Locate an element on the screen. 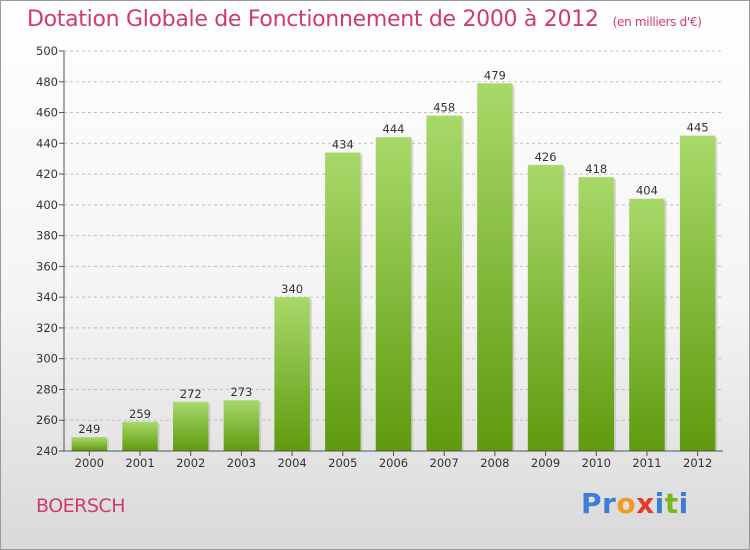 This screenshot has height=550, width=750. y-tick-label: 420 is located at coordinates (47, 174).